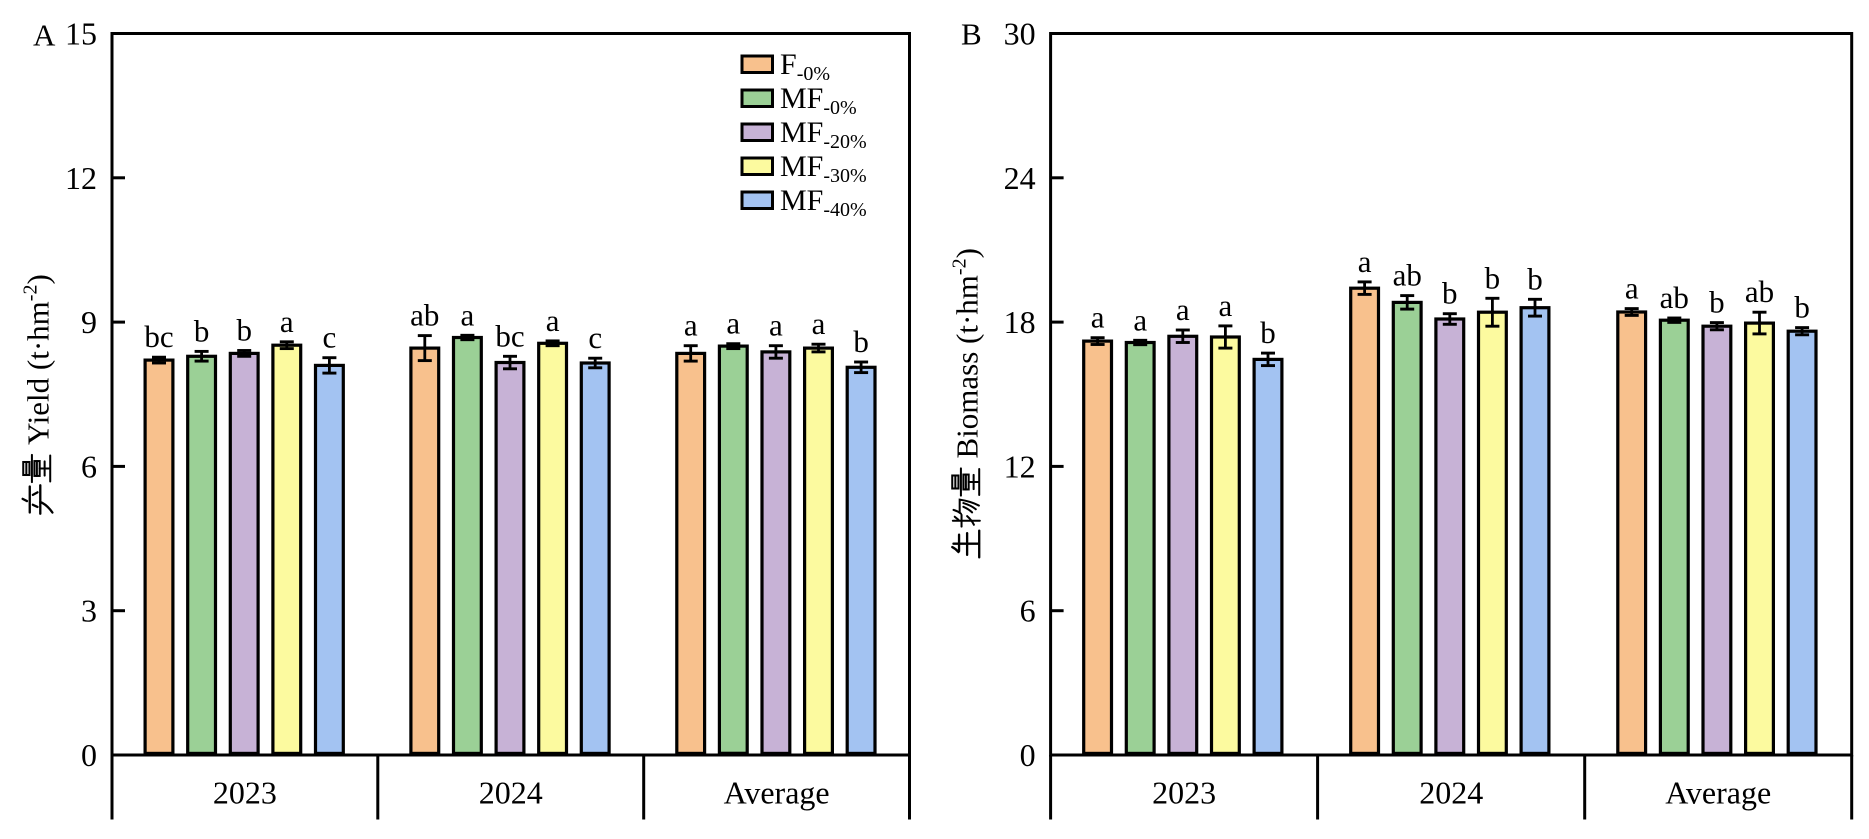 The image size is (1869, 839). I want to click on svg-text: 18, so click(1020, 322).